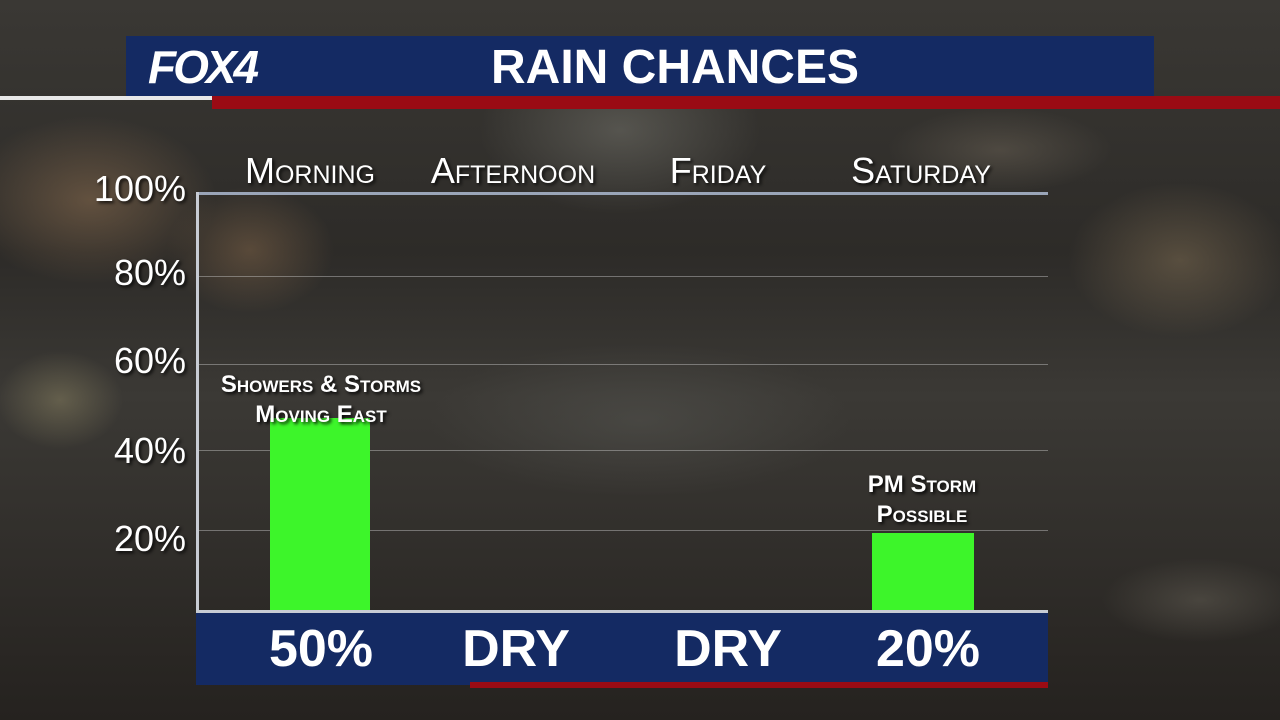 The image size is (1280, 720). What do you see at coordinates (197, 402) in the screenshot?
I see `y-axis-line` at bounding box center [197, 402].